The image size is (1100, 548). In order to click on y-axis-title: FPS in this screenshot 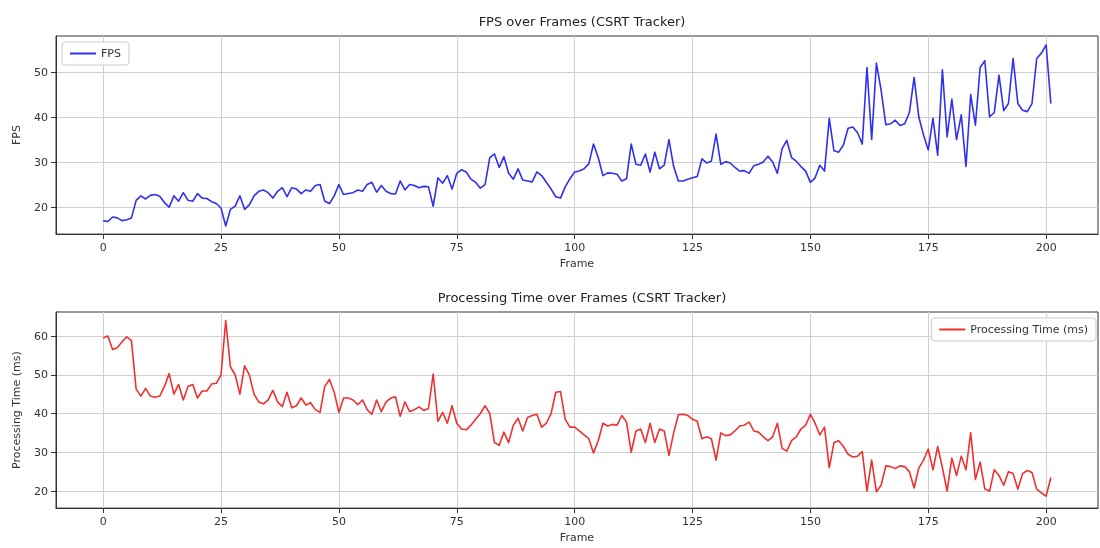, I will do `click(16, 135)`.